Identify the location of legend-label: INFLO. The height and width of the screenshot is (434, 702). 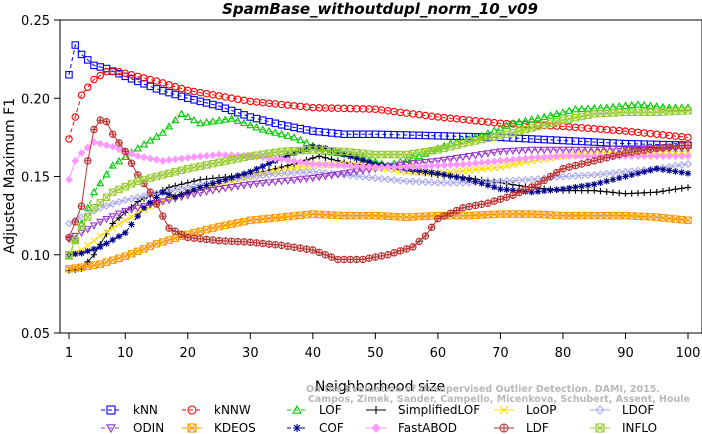
(639, 427).